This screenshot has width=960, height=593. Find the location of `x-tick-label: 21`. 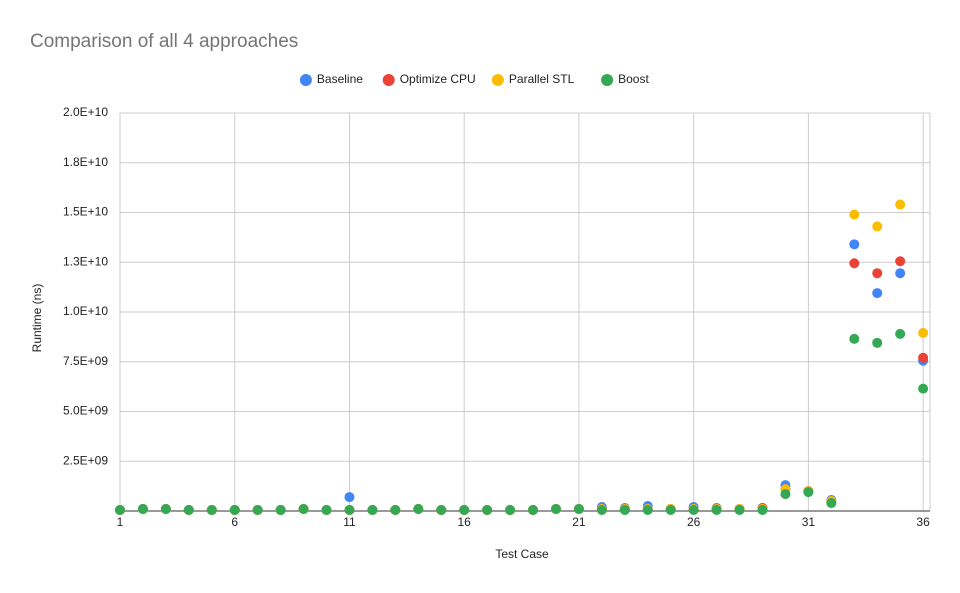

x-tick-label: 21 is located at coordinates (579, 522).